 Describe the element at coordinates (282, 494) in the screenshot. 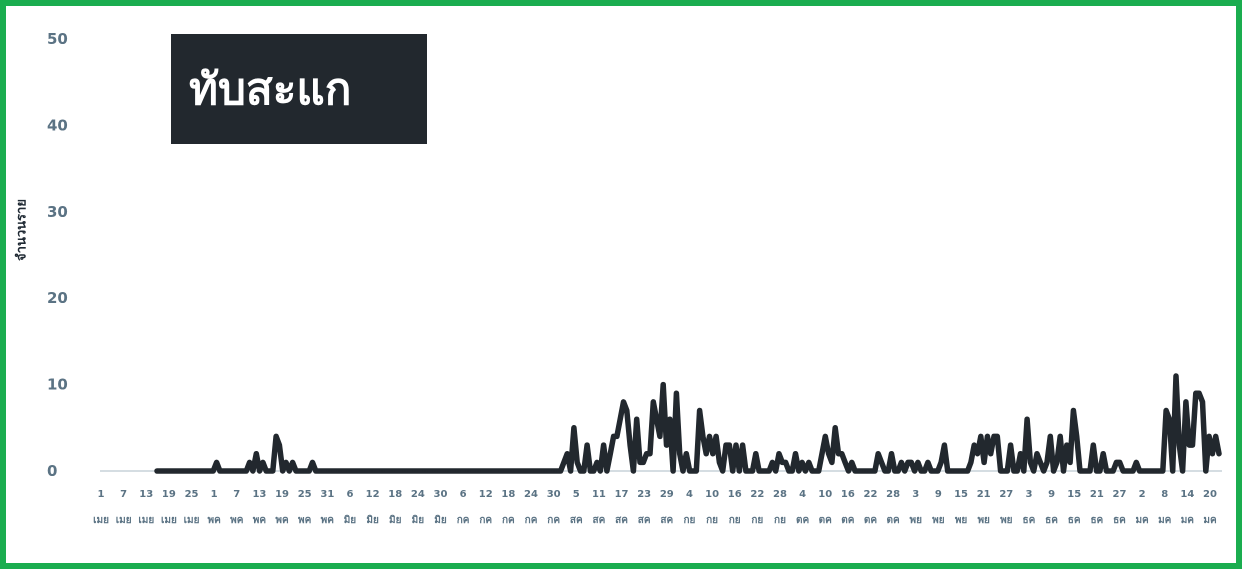

I see `x-tick-day-label: 19` at that location.